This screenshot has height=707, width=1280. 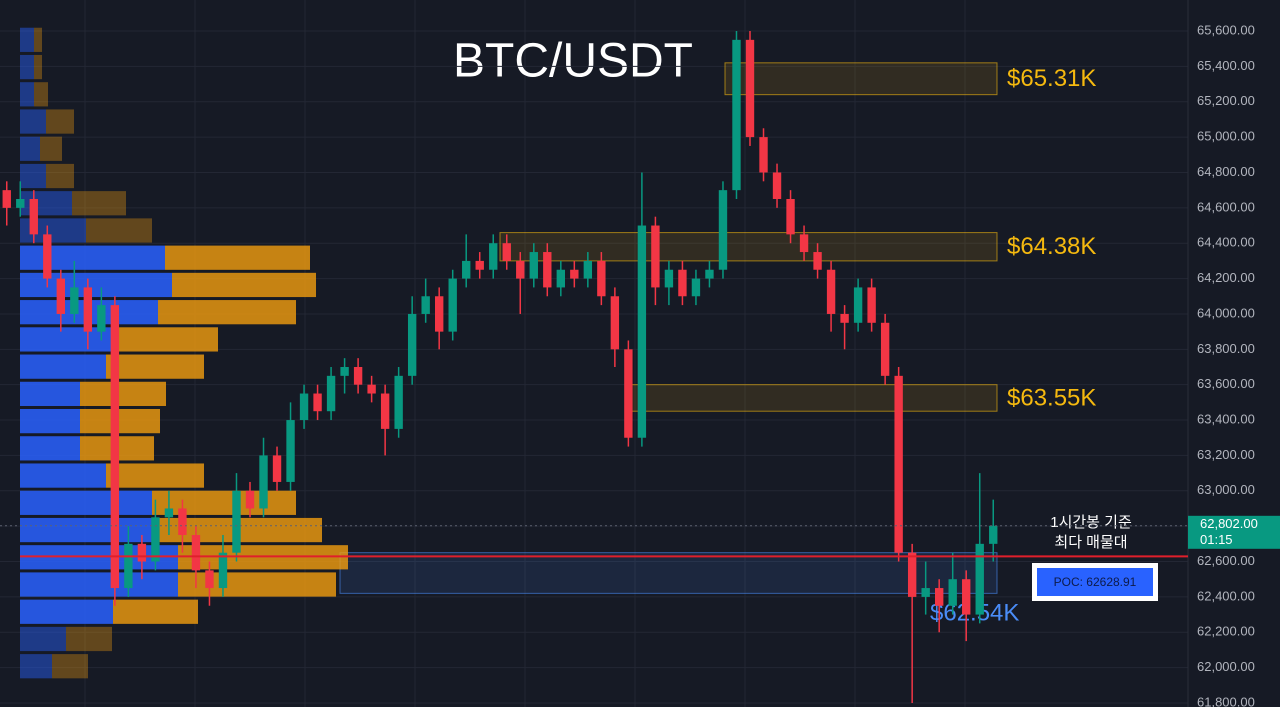 What do you see at coordinates (1226, 454) in the screenshot?
I see `y-tick-label: 63,200.00` at bounding box center [1226, 454].